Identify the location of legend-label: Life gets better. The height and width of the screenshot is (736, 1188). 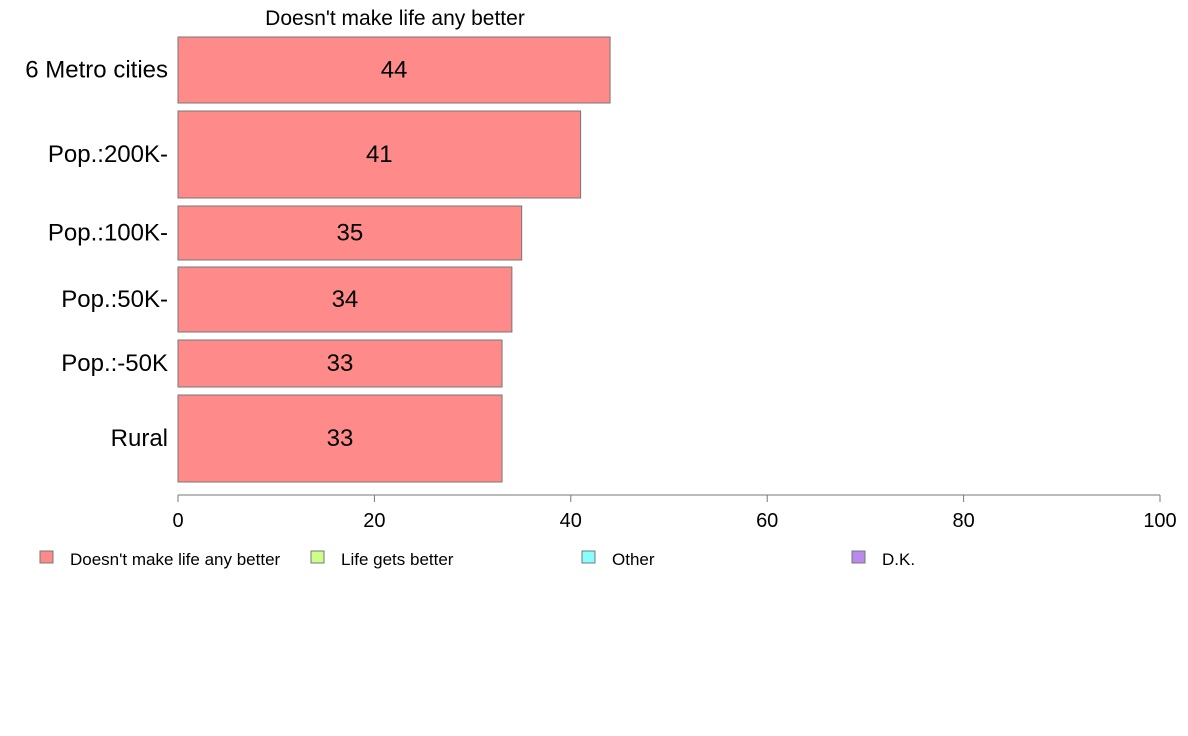
(397, 559).